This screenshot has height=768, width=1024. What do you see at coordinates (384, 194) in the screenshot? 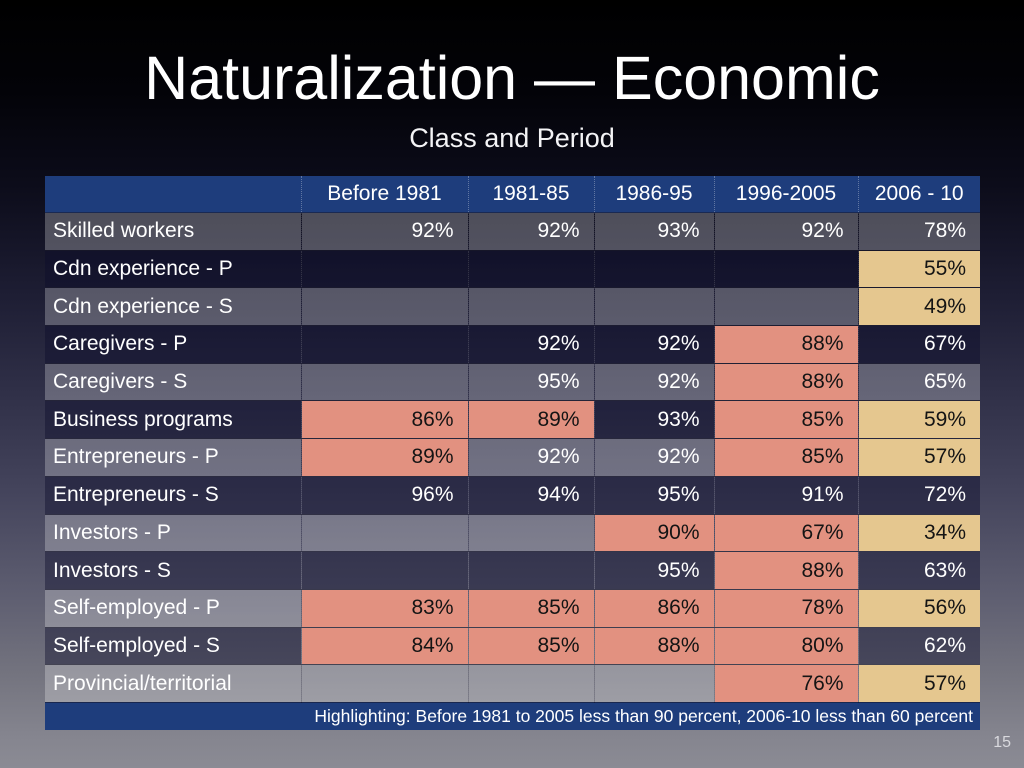
I see `period-column-header: Before 1981` at bounding box center [384, 194].